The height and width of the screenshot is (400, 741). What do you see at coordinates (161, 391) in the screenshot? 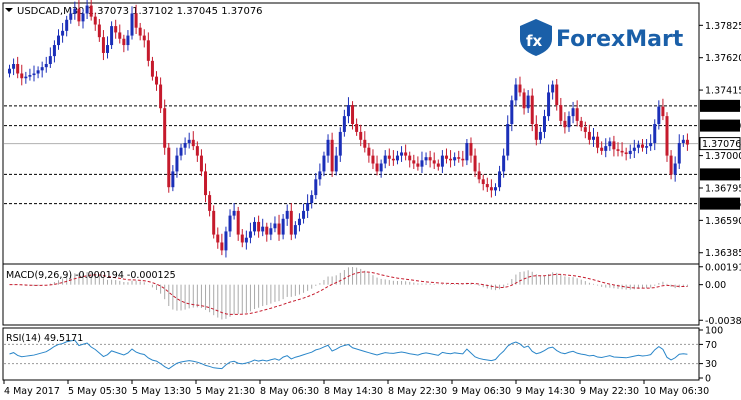
I see `time-tick-label: 5 May 13:30` at bounding box center [161, 391].